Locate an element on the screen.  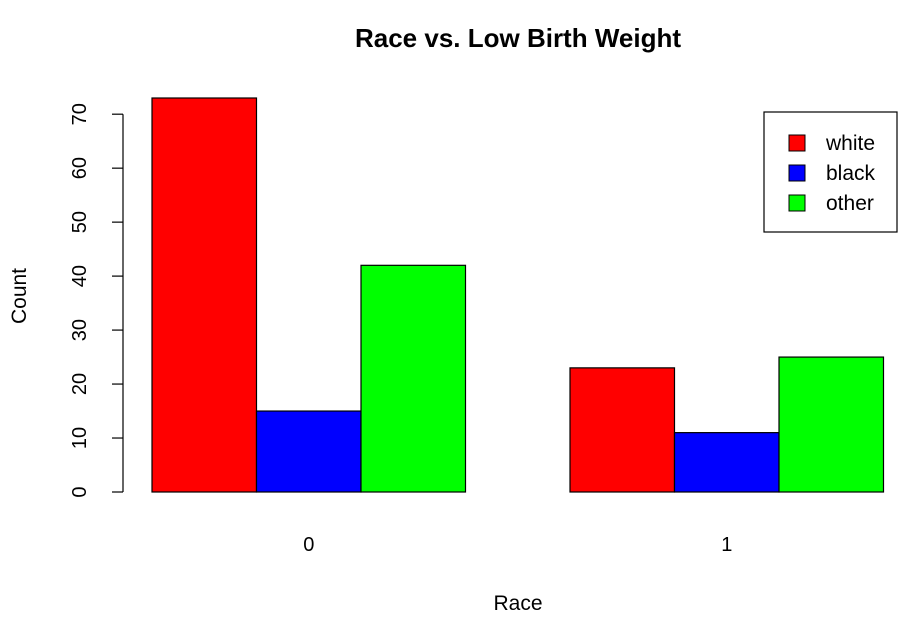
legend-label-black: black is located at coordinates (851, 173).